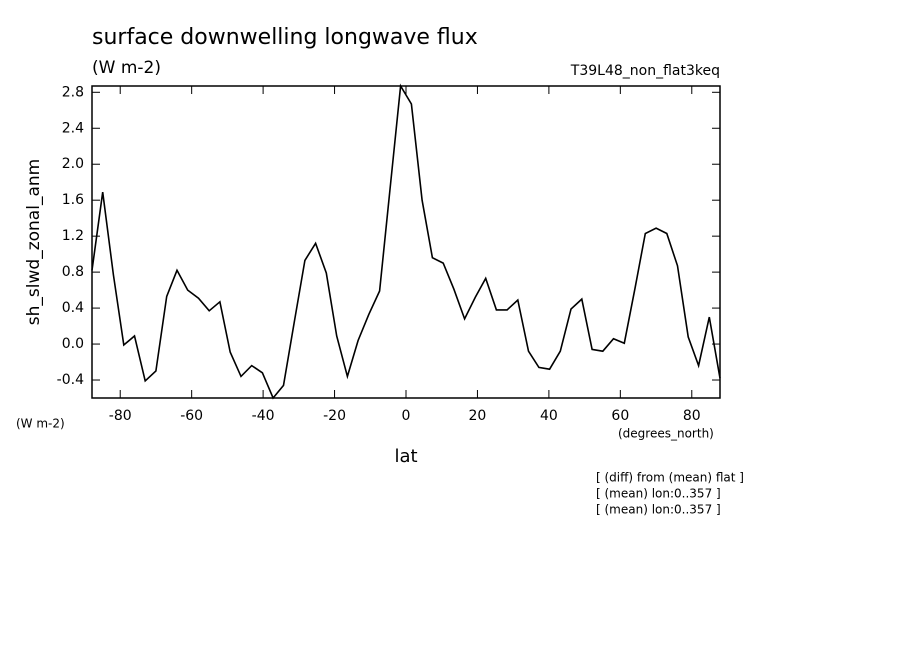  Describe the element at coordinates (666, 434) in the screenshot. I see `x-units: (degrees_north)` at that location.